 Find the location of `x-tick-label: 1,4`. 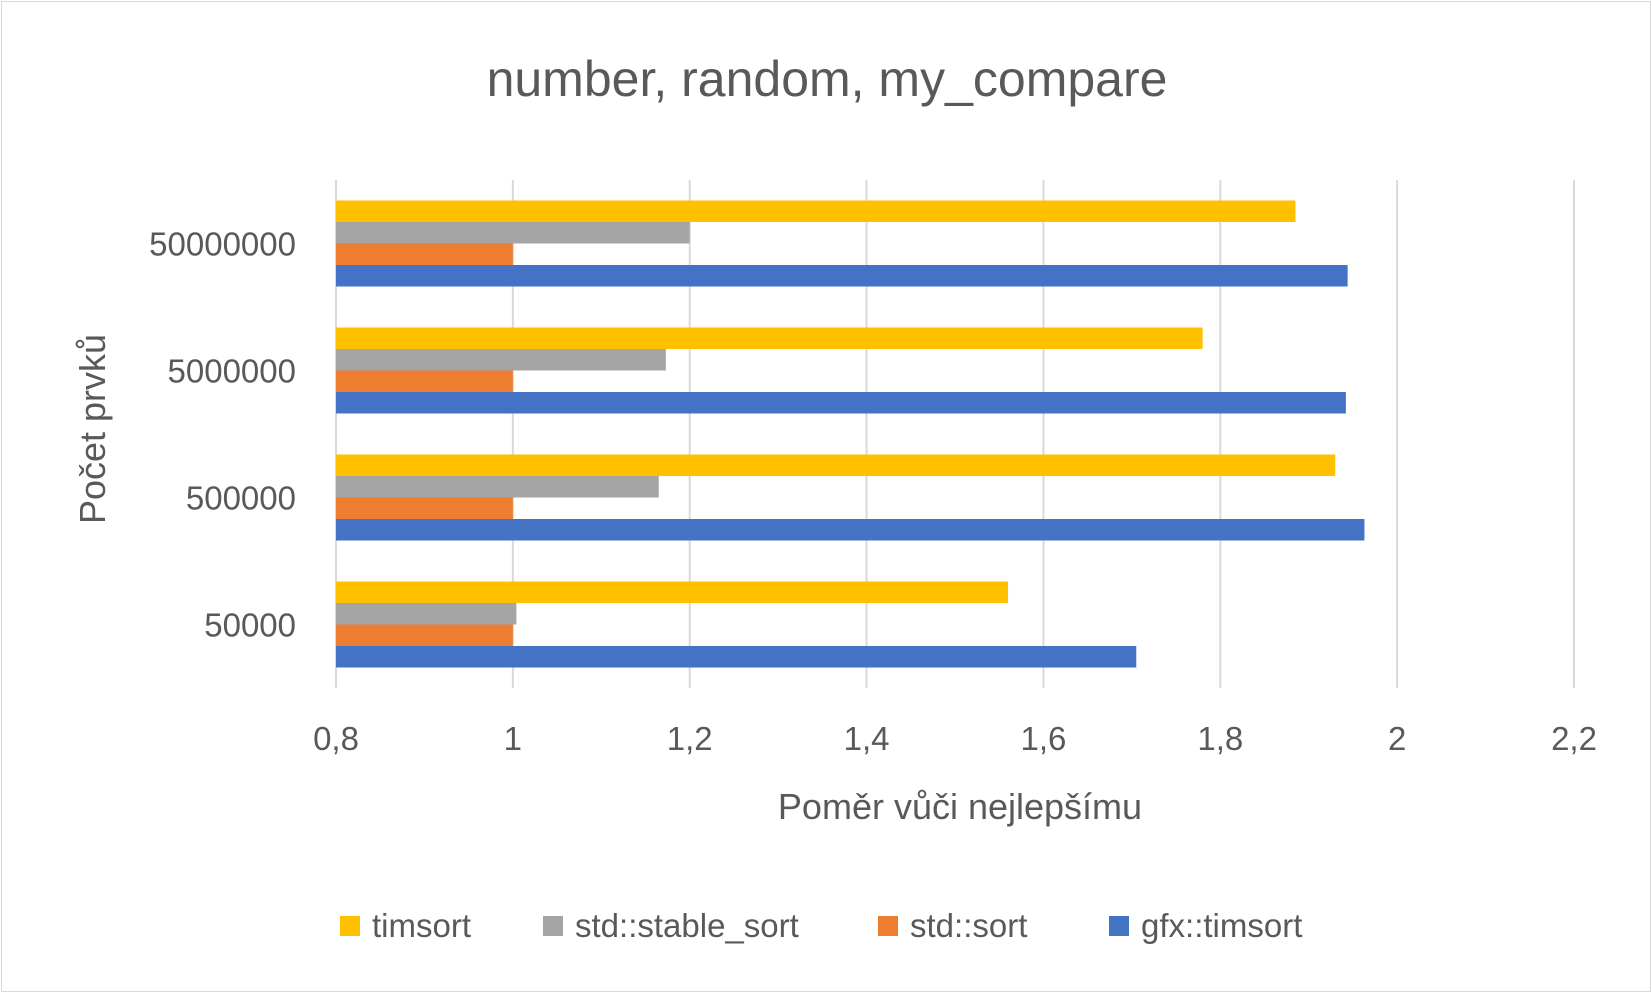

x-tick-label: 1,4 is located at coordinates (867, 738).